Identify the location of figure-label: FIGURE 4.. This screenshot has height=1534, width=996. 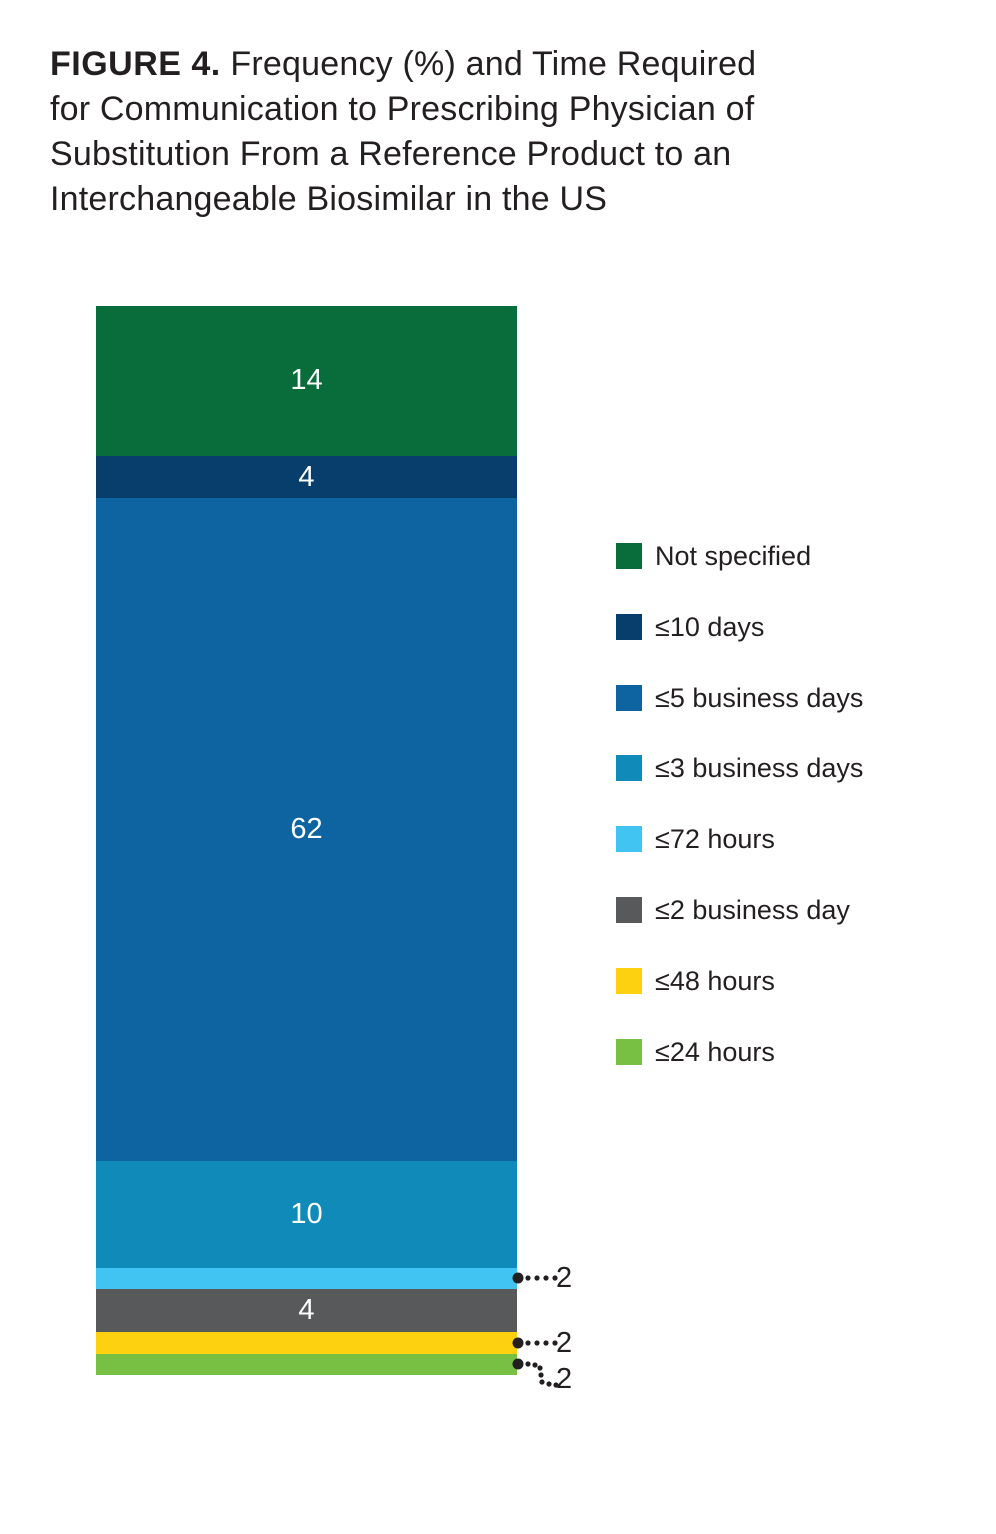
(135, 64).